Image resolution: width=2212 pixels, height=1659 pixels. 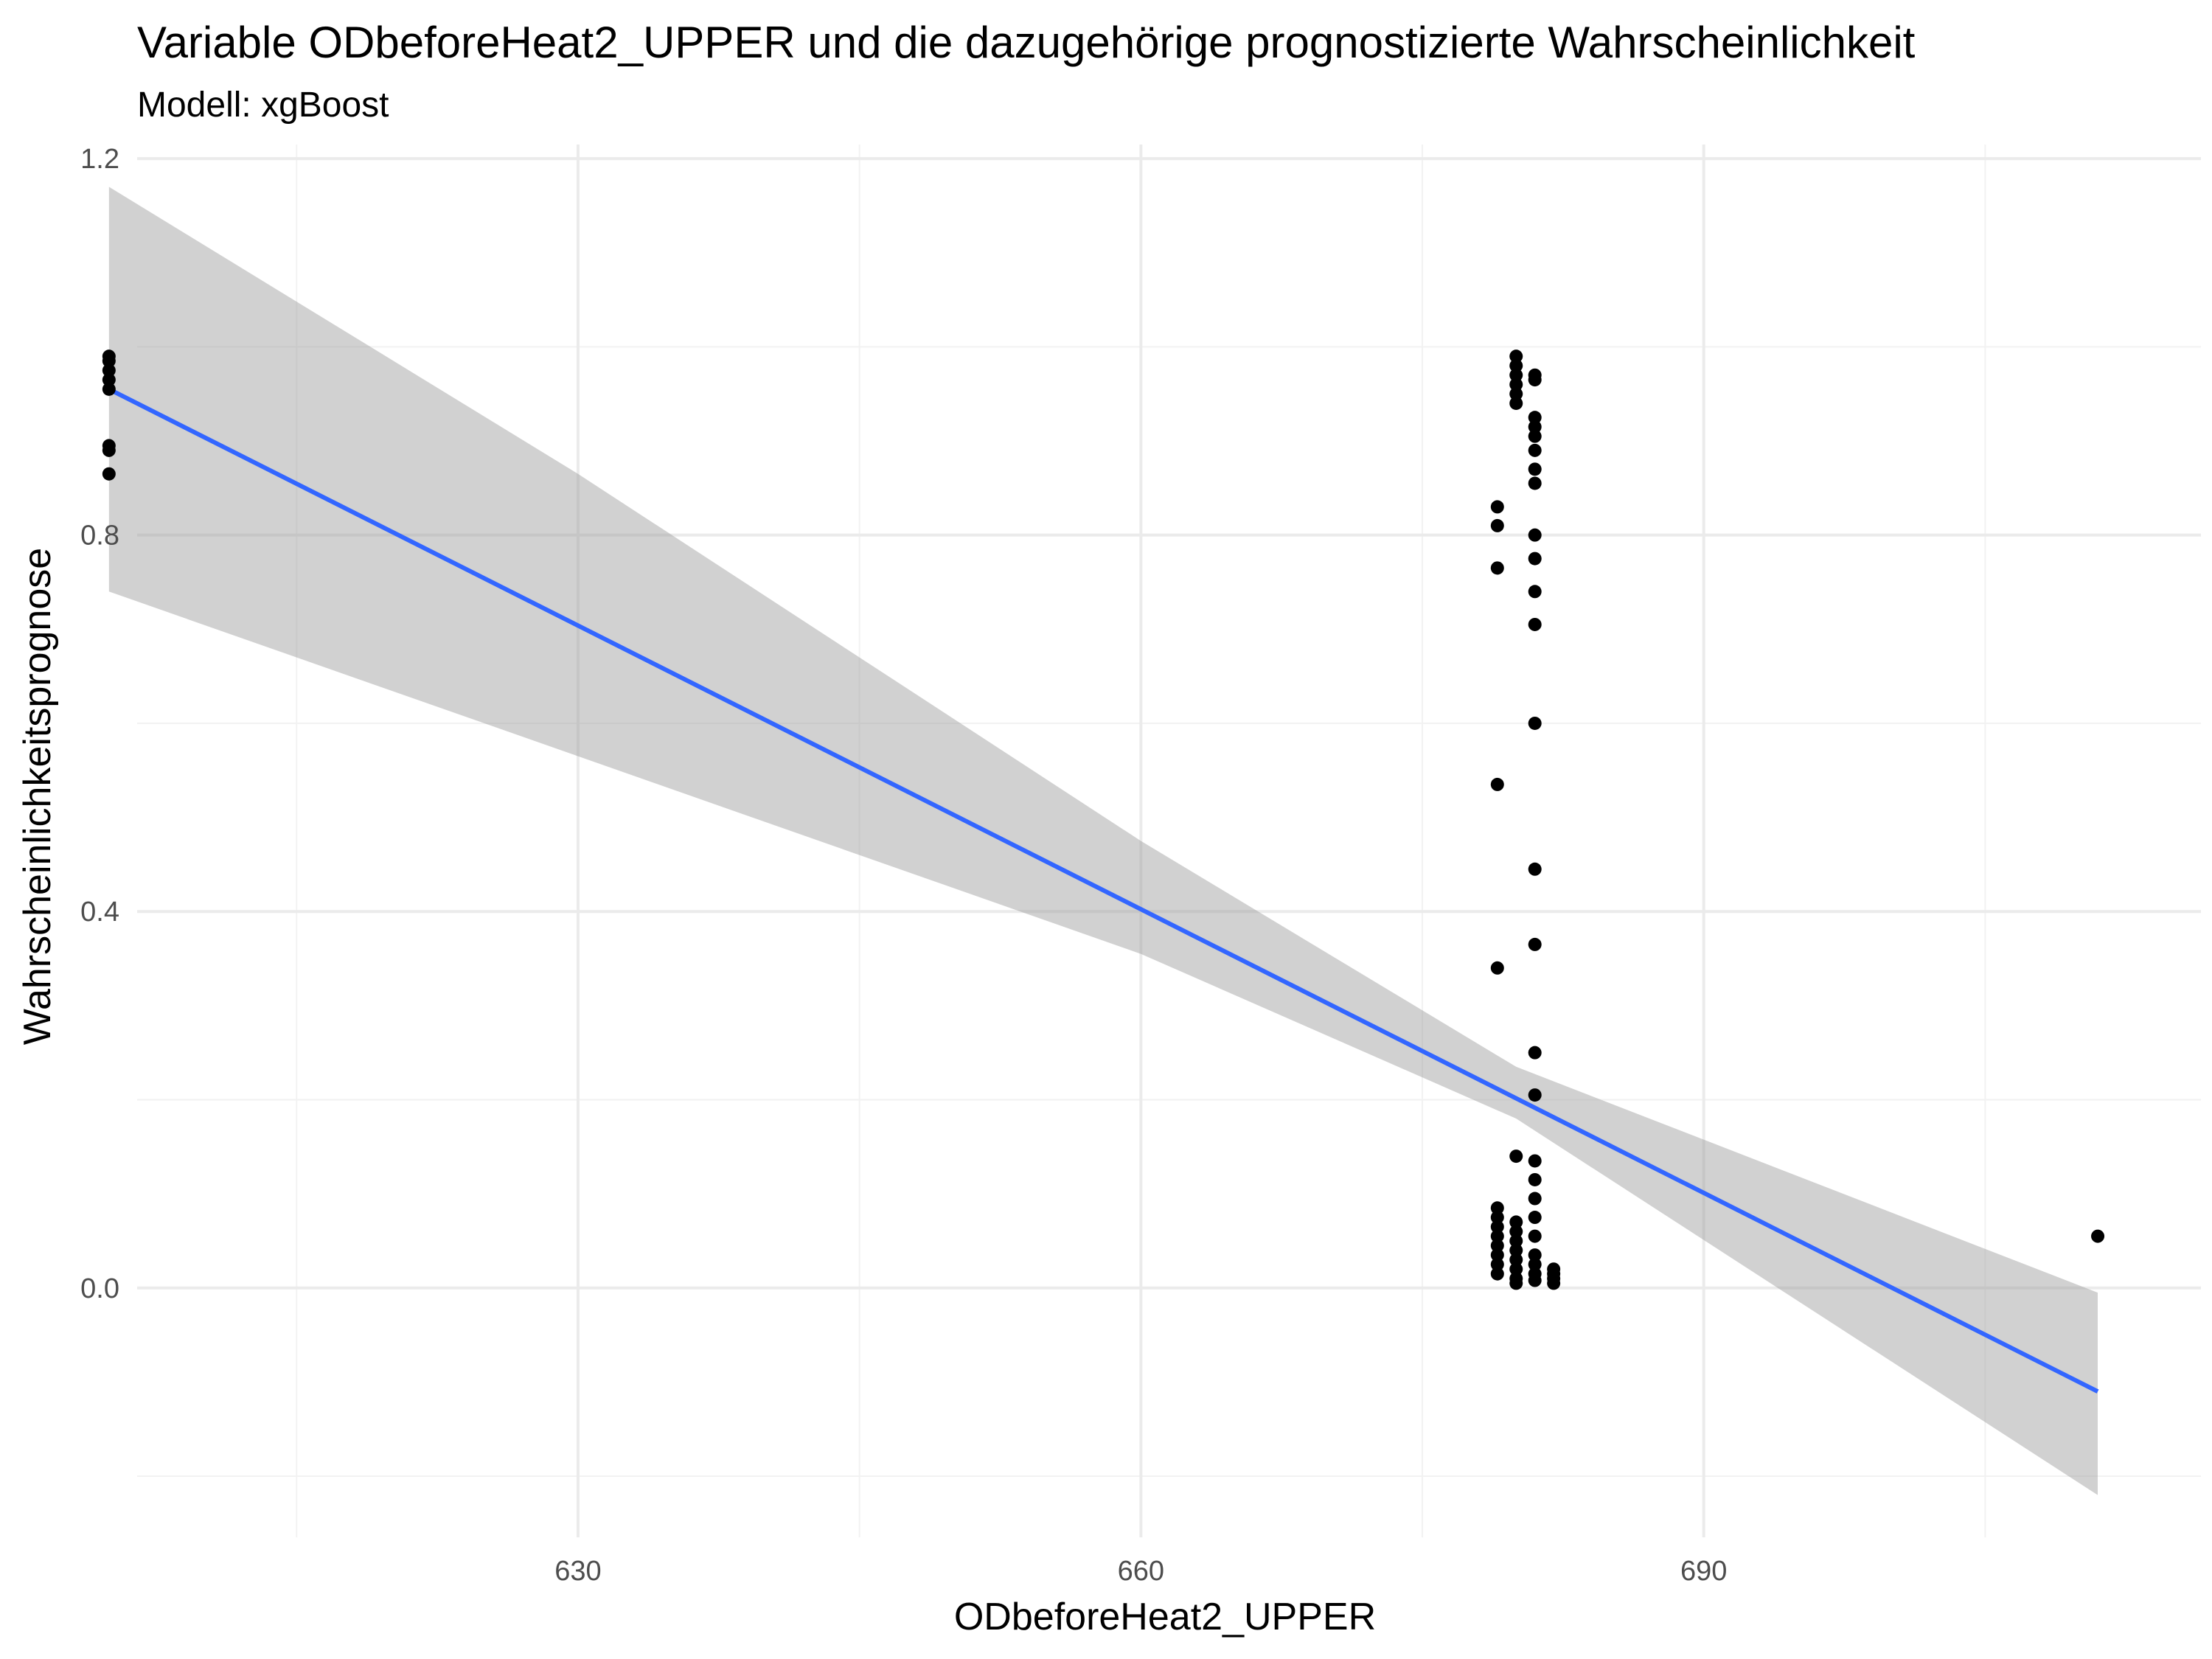 What do you see at coordinates (1165, 1617) in the screenshot?
I see `x-axis-title: ODbeforeHeat2_UPPER` at bounding box center [1165, 1617].